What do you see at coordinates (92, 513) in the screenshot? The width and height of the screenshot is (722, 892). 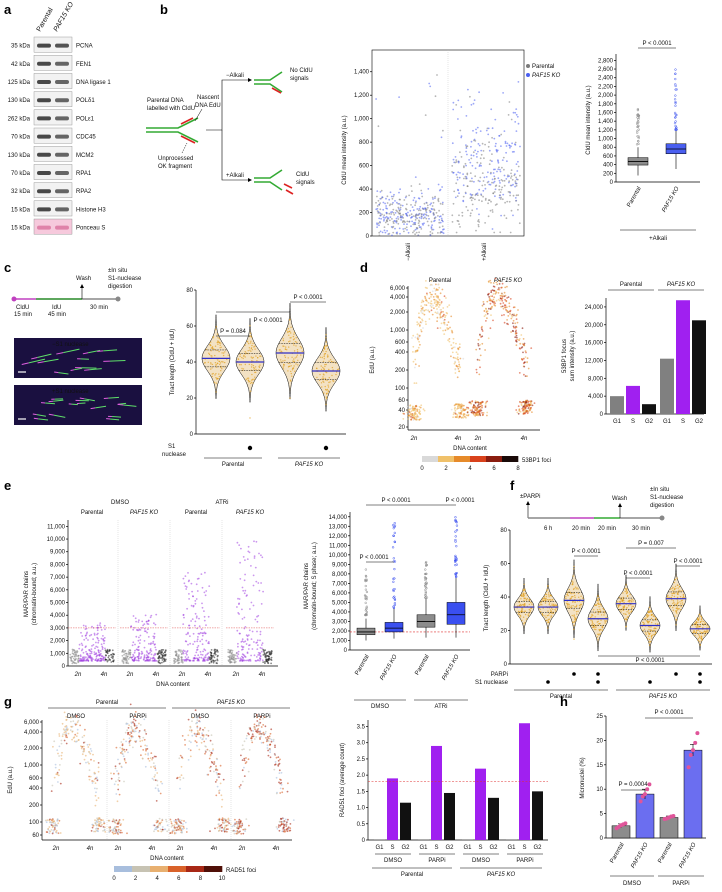 I see `e-sub-0: Parental` at bounding box center [92, 513].